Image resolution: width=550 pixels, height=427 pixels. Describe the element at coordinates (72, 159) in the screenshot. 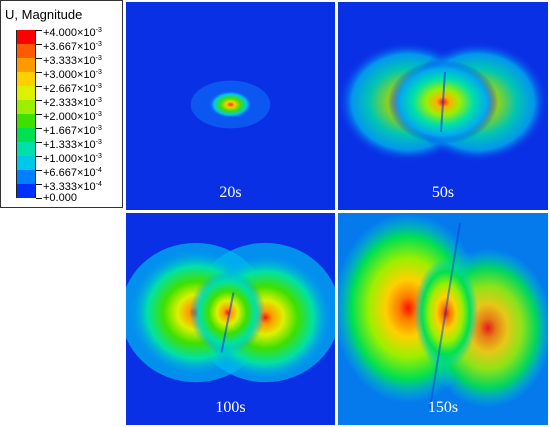

I see `legend-label: +1.000×10-3` at that location.